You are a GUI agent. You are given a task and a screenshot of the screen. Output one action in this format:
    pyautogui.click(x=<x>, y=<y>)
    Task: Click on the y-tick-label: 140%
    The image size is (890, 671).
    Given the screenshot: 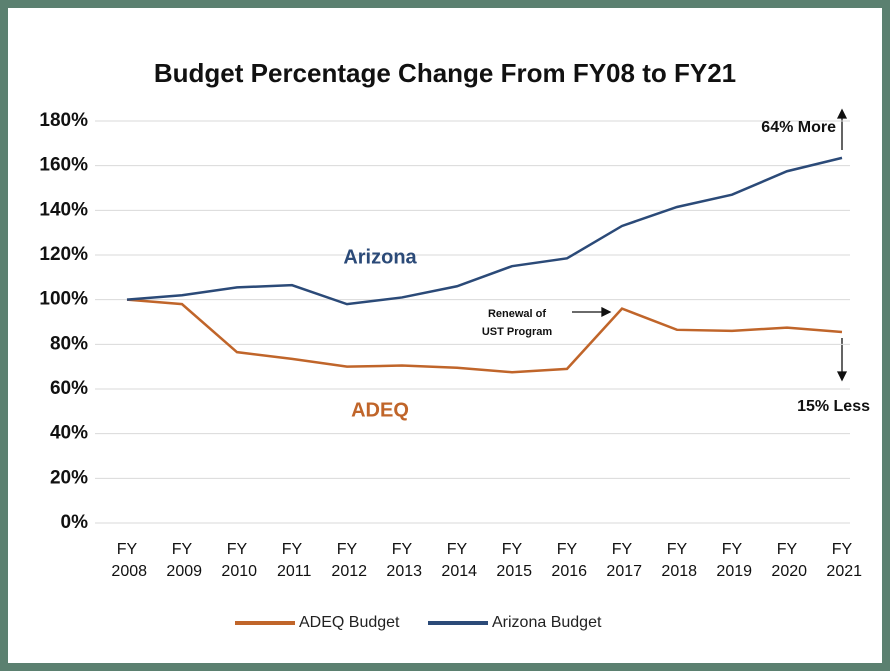 What is the action you would take?
    pyautogui.click(x=63, y=209)
    